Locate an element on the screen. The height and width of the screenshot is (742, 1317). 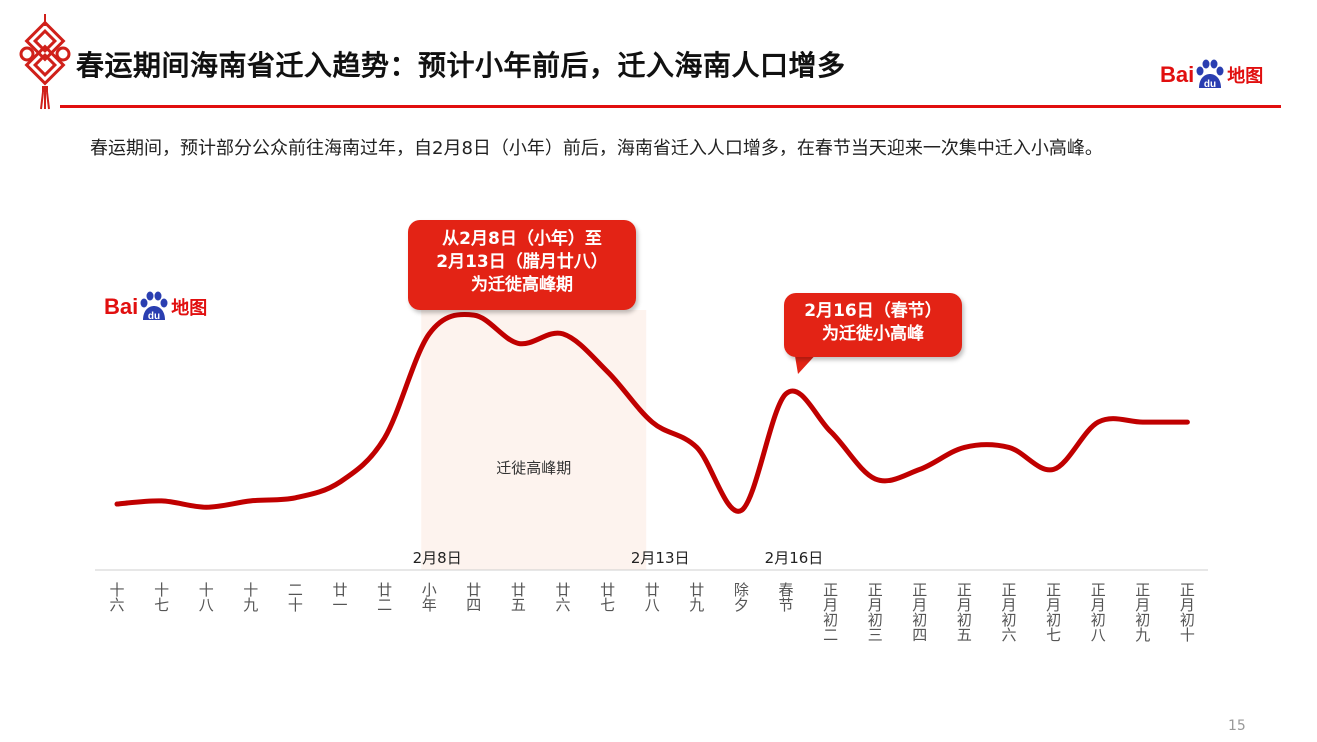
x-tick-label-18: 正月初三 is located at coordinates (875, 612).